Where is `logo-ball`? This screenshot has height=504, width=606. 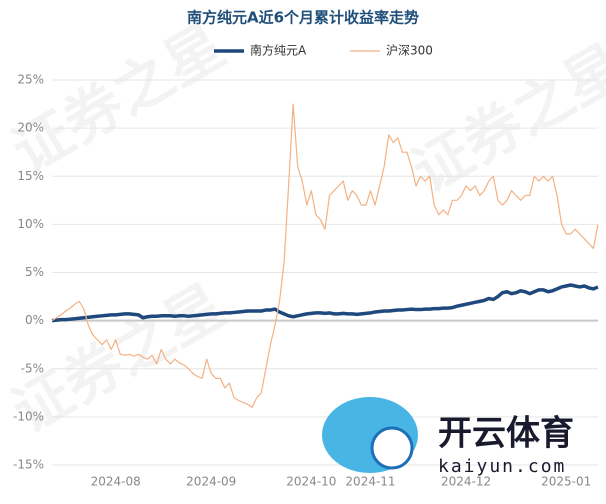
logo-ball is located at coordinates (392, 448).